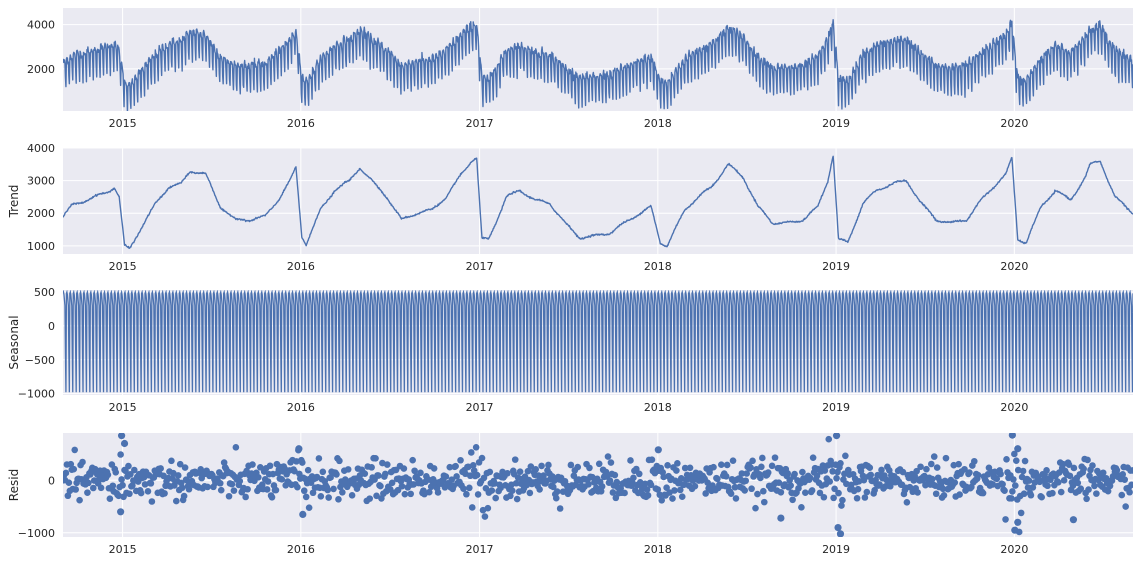 This screenshot has width=1140, height=564. Describe the element at coordinates (41, 181) in the screenshot. I see `y-tick-label: 3000` at that location.